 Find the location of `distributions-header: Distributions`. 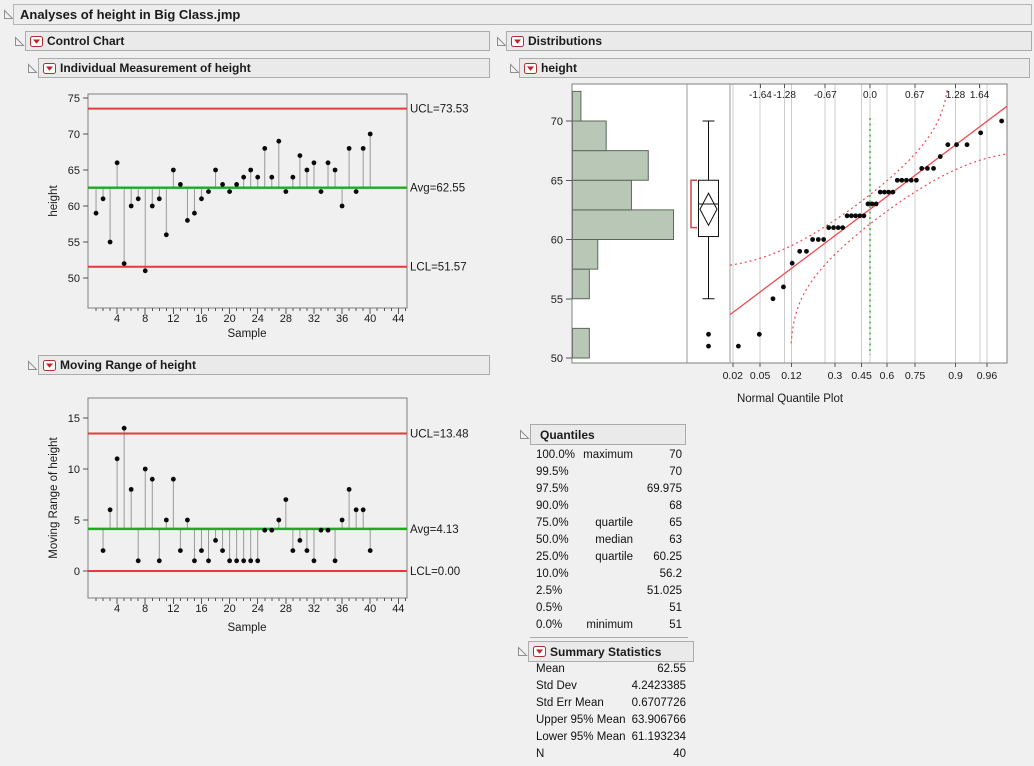

distributions-header: Distributions is located at coordinates (769, 41).